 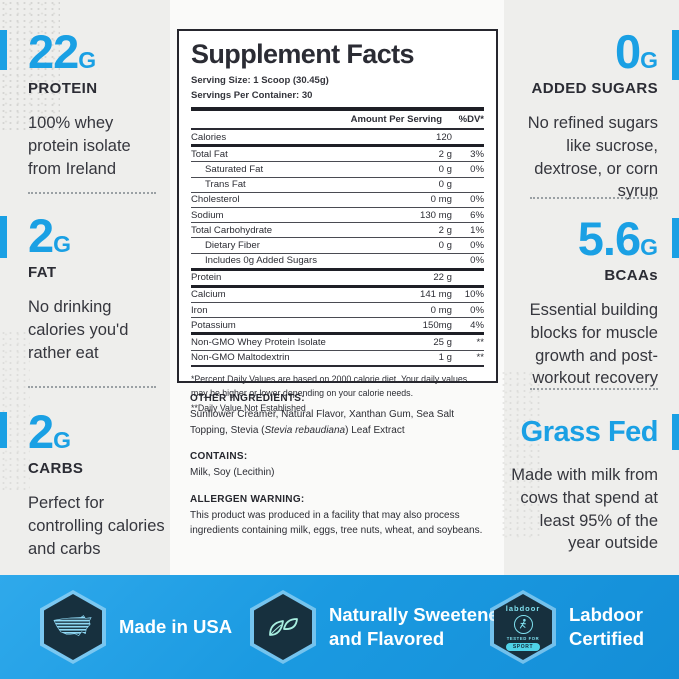 I want to click on stat-protein-value: 22G, so click(x=62, y=51).